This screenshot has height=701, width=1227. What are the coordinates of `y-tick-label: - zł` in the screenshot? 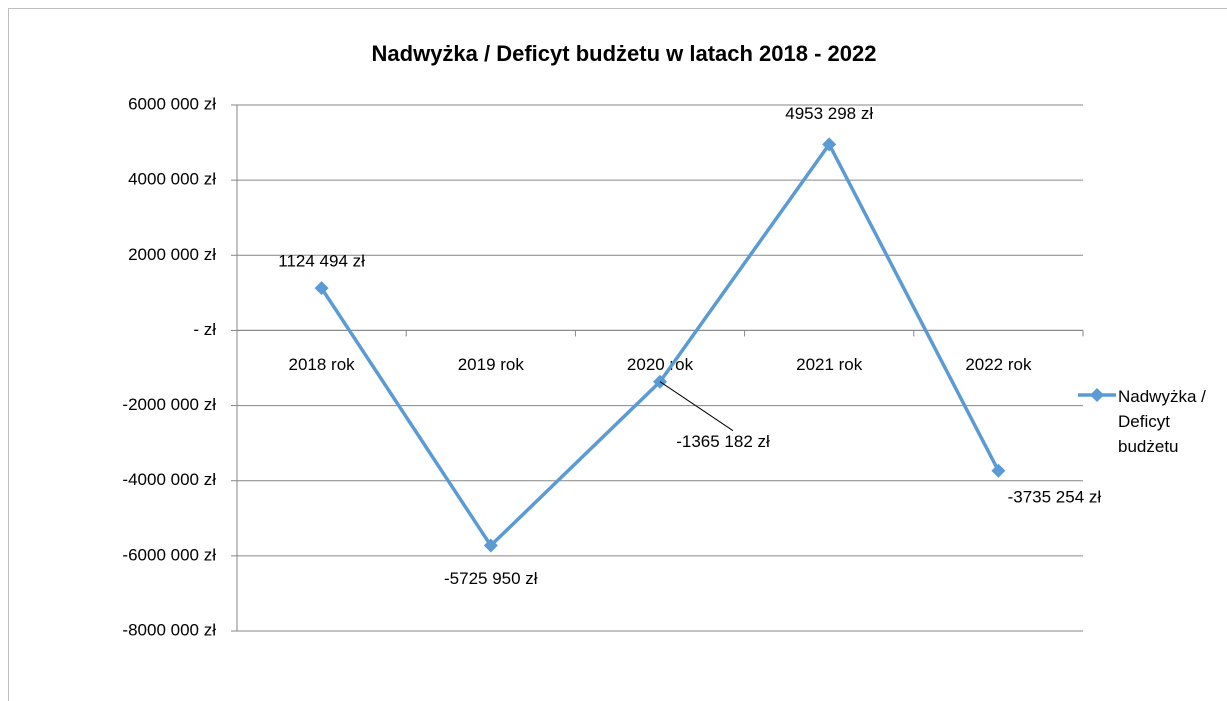 It's located at (204, 329).